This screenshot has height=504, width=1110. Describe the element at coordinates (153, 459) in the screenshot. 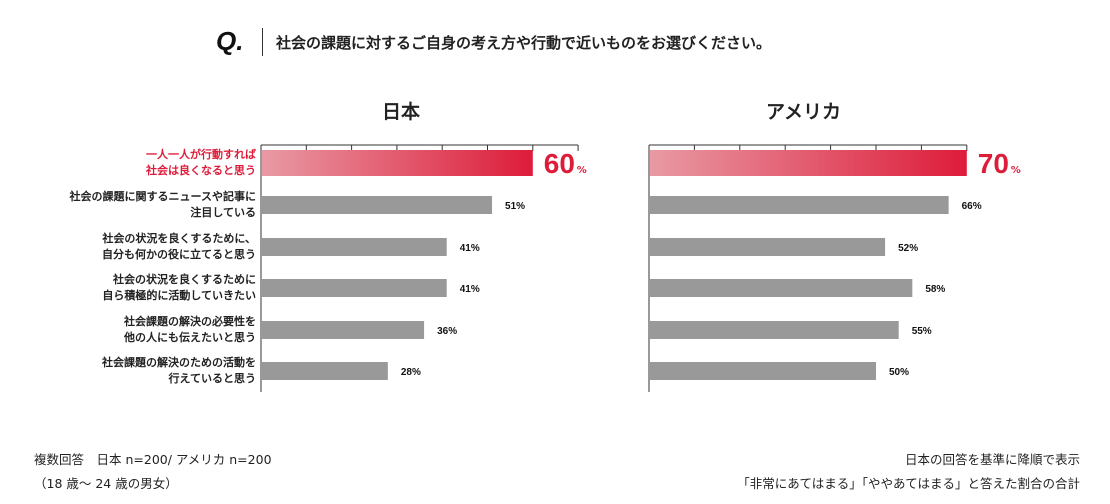

I see `footer-sample: 複数回答 日本 n=200/ アメリカ n=200` at that location.